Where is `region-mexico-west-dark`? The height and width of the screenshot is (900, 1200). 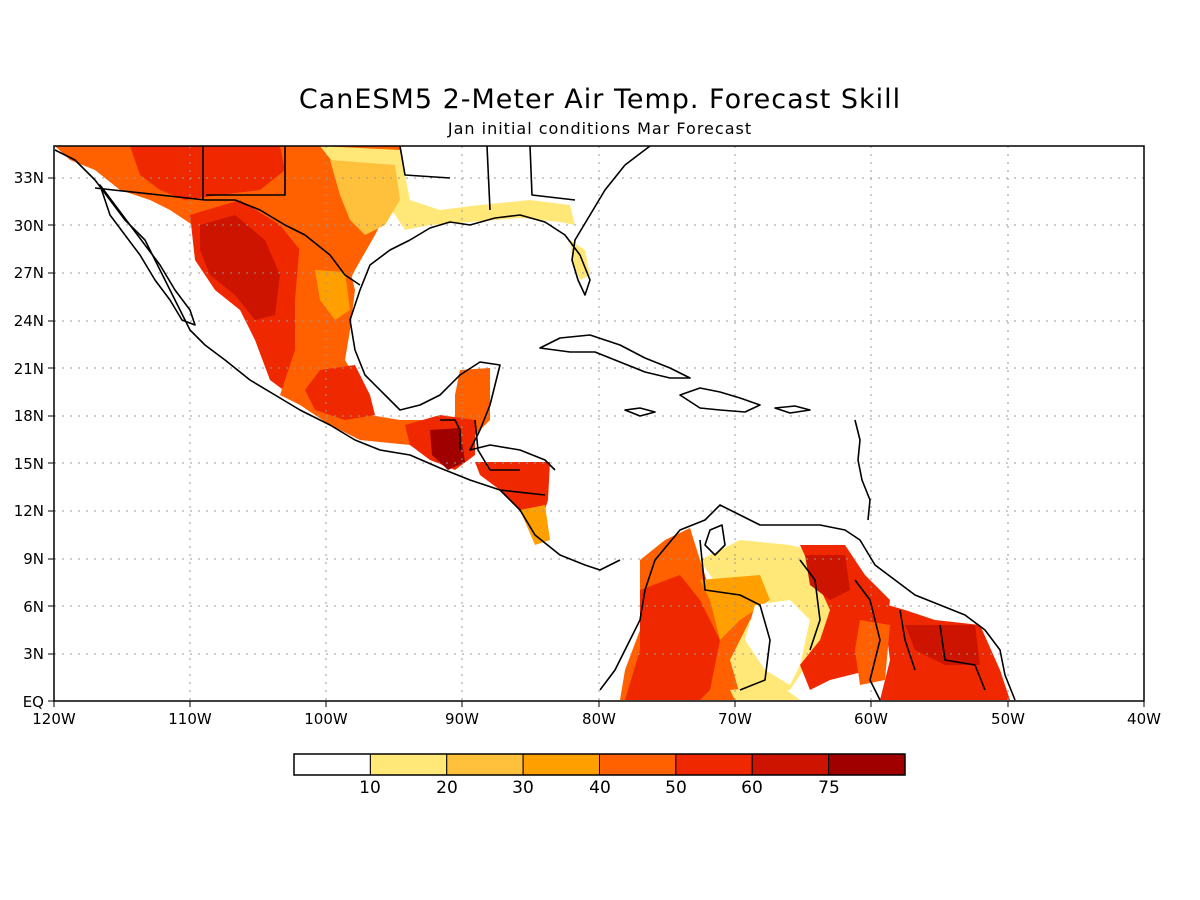 region-mexico-west-dark is located at coordinates (240, 267).